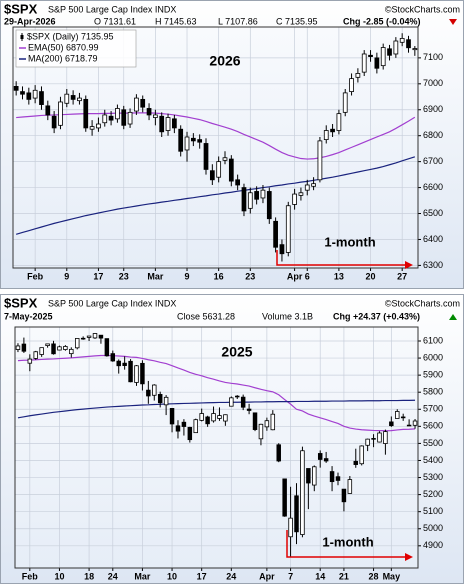  What do you see at coordinates (433, 494) in the screenshot?
I see `y-tick-label: 5200` at bounding box center [433, 494].